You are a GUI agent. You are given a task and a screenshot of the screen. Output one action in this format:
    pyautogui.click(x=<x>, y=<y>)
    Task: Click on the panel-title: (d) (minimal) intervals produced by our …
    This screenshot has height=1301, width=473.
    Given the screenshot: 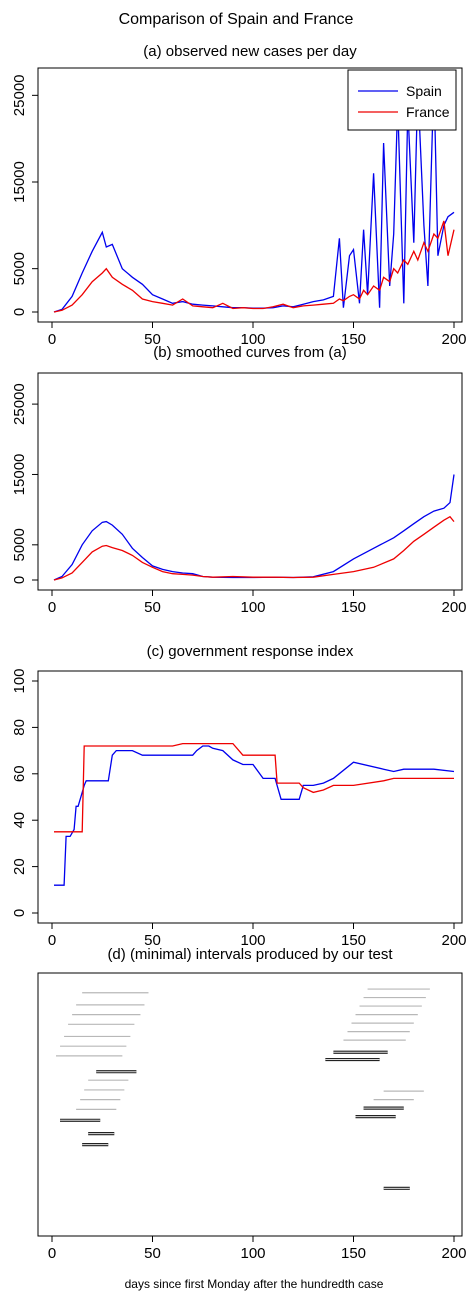 What is the action you would take?
    pyautogui.click(x=250, y=954)
    